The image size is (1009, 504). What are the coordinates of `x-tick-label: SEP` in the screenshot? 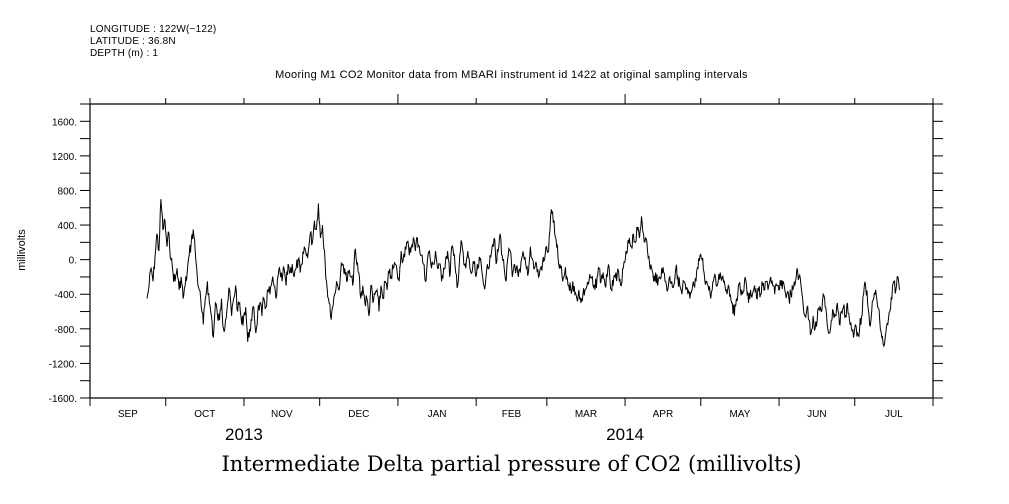 It's located at (128, 414).